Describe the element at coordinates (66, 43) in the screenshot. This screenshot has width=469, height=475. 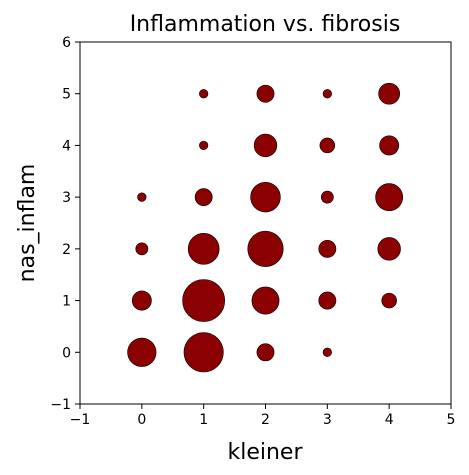
I see `y-tick-label: 6` at that location.